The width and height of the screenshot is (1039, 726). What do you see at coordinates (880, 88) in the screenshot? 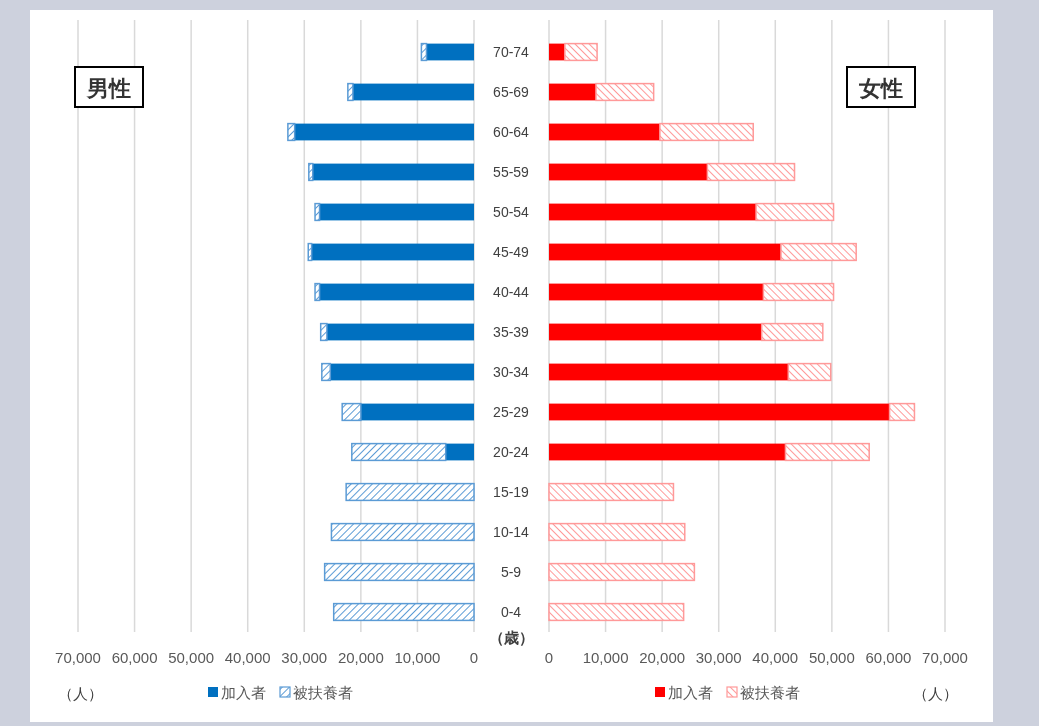
I see `text: 女性` at bounding box center [880, 88].